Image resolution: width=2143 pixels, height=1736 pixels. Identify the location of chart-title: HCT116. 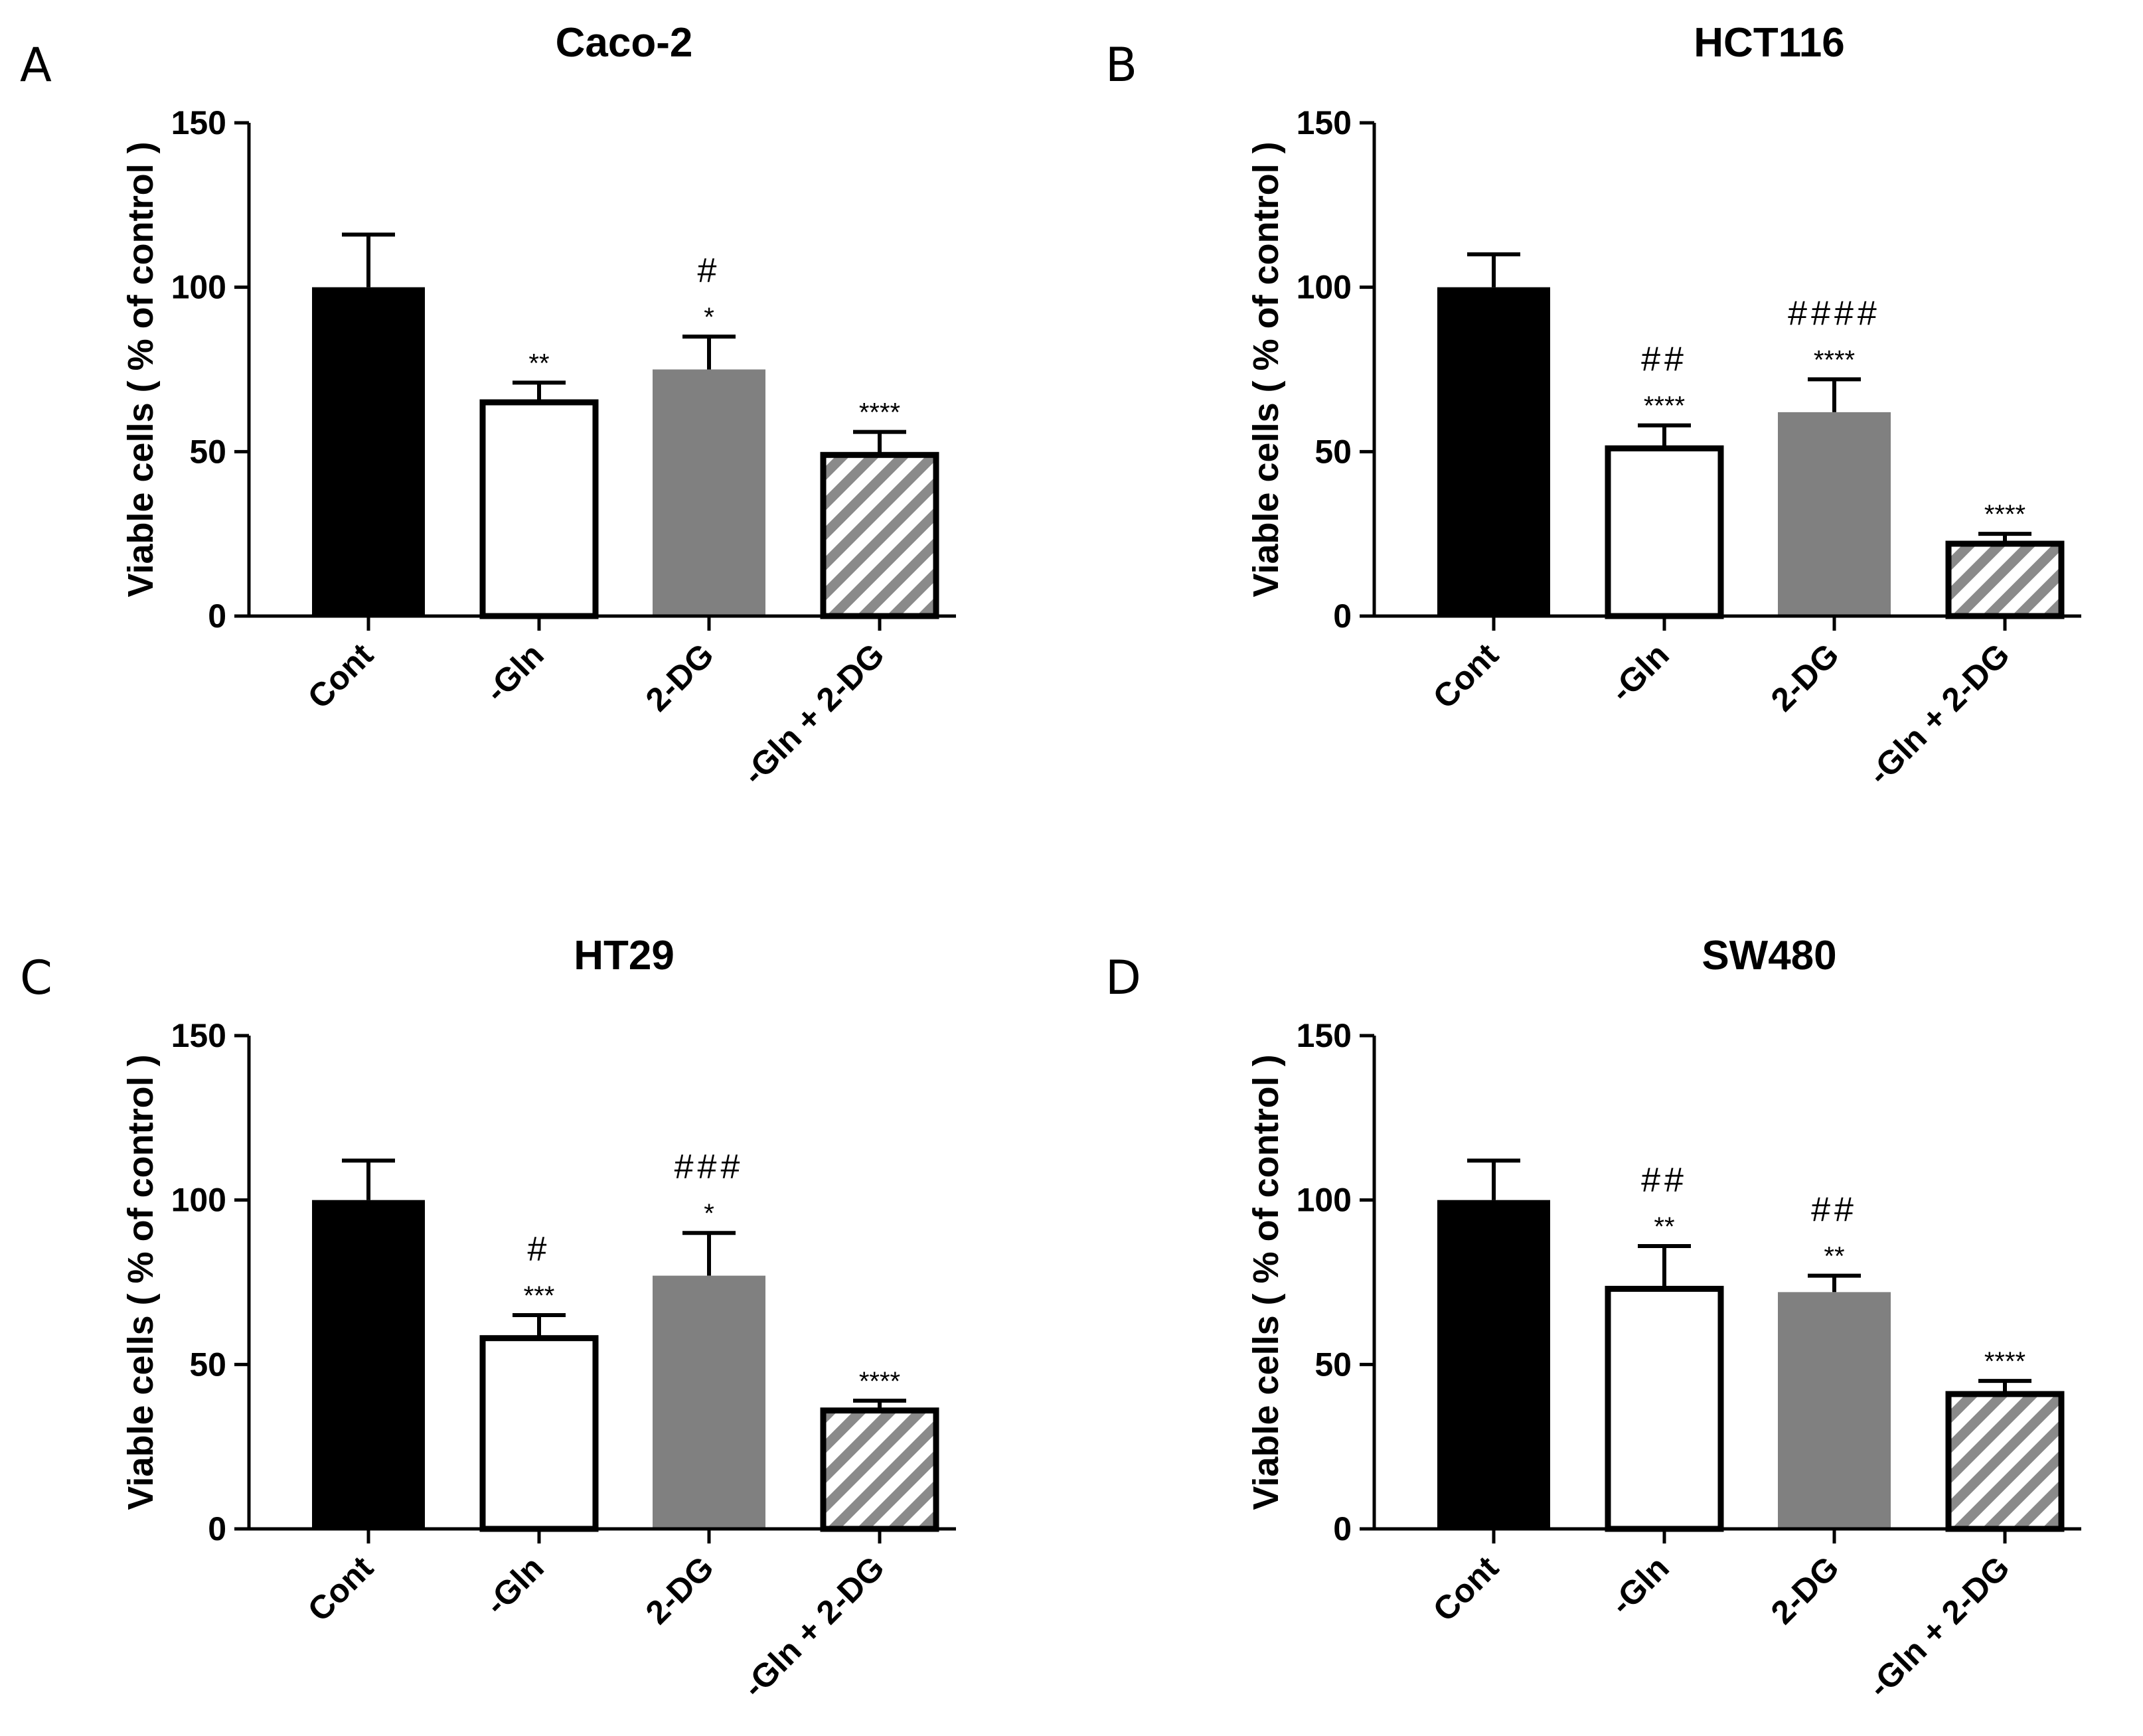
(1769, 43).